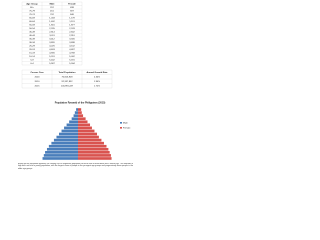 The image size is (320, 240). I want to click on table-cell: 312, so click(52, 8).